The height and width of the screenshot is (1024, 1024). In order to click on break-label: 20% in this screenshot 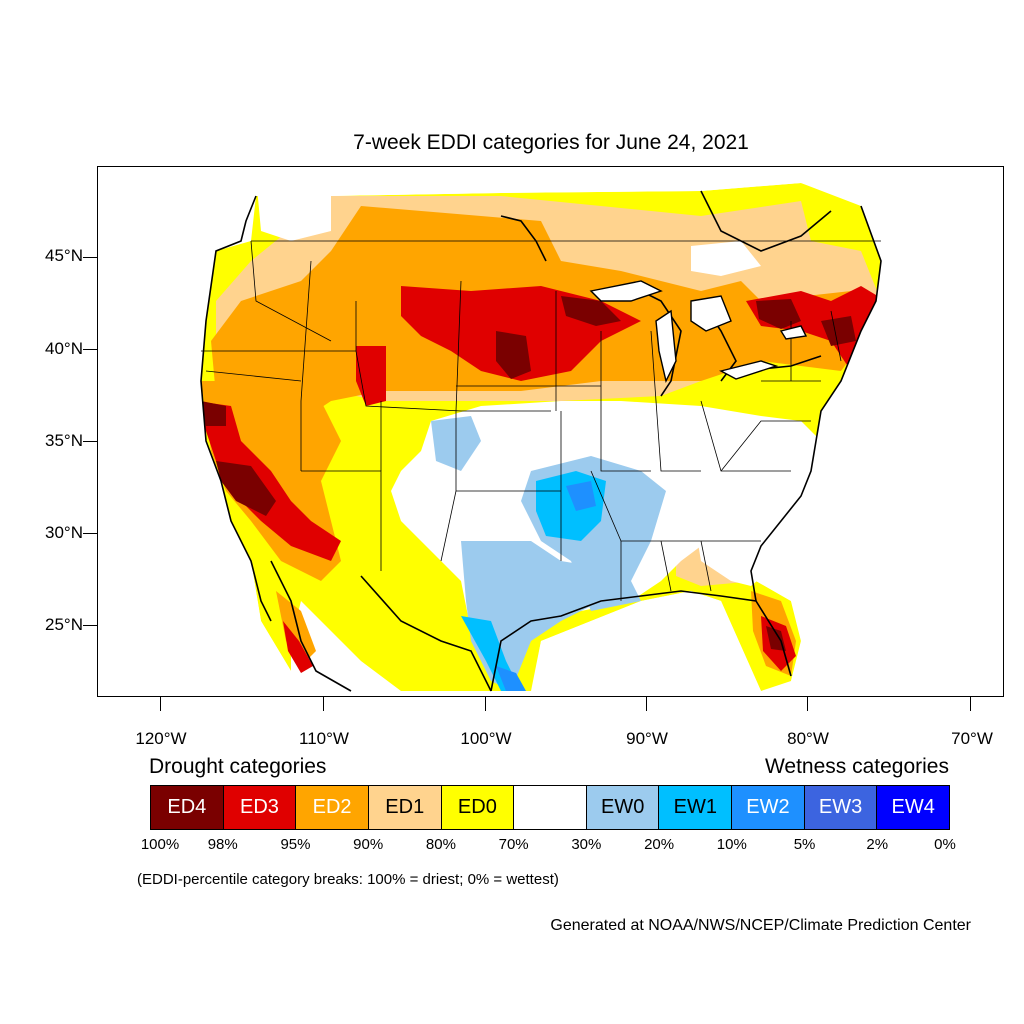, I will do `click(659, 844)`.